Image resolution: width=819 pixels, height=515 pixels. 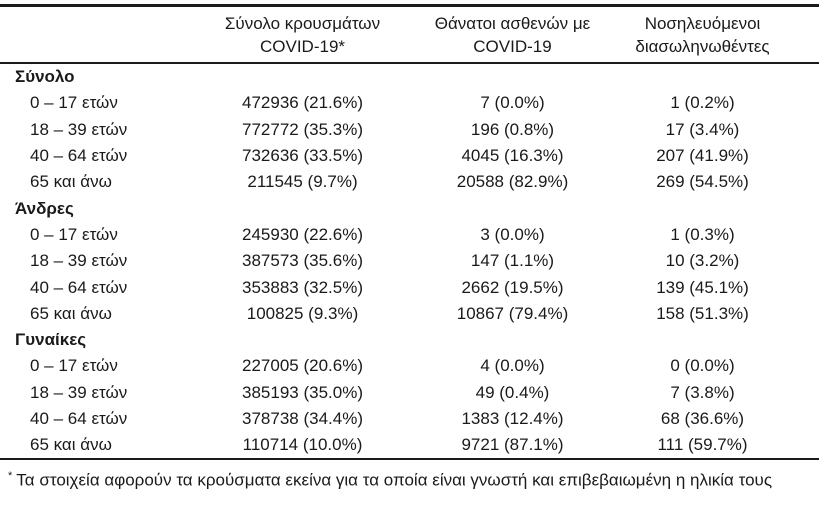 What do you see at coordinates (702, 46) in the screenshot?
I see `column-header-intubated-line2: διασωληνωθέντες` at bounding box center [702, 46].